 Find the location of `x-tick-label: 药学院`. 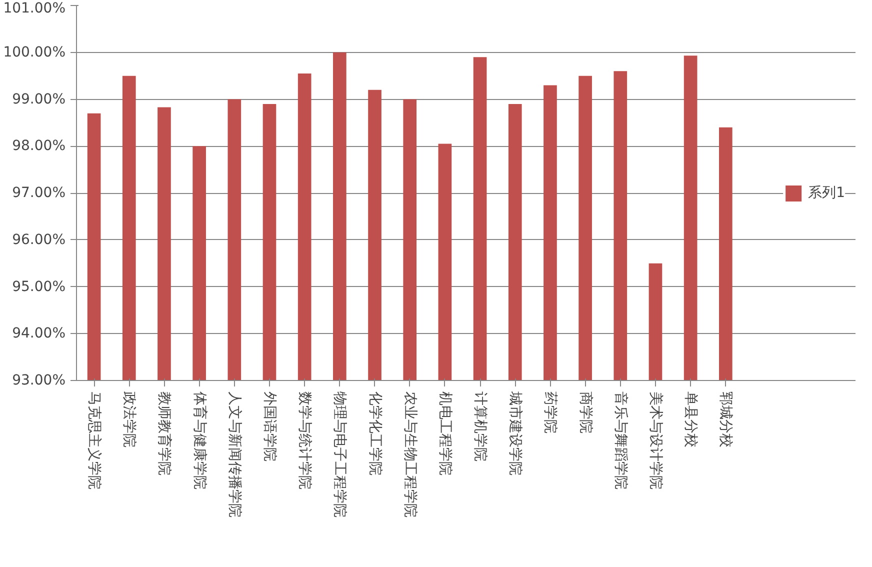

x-tick-label: 药学院 is located at coordinates (550, 413).